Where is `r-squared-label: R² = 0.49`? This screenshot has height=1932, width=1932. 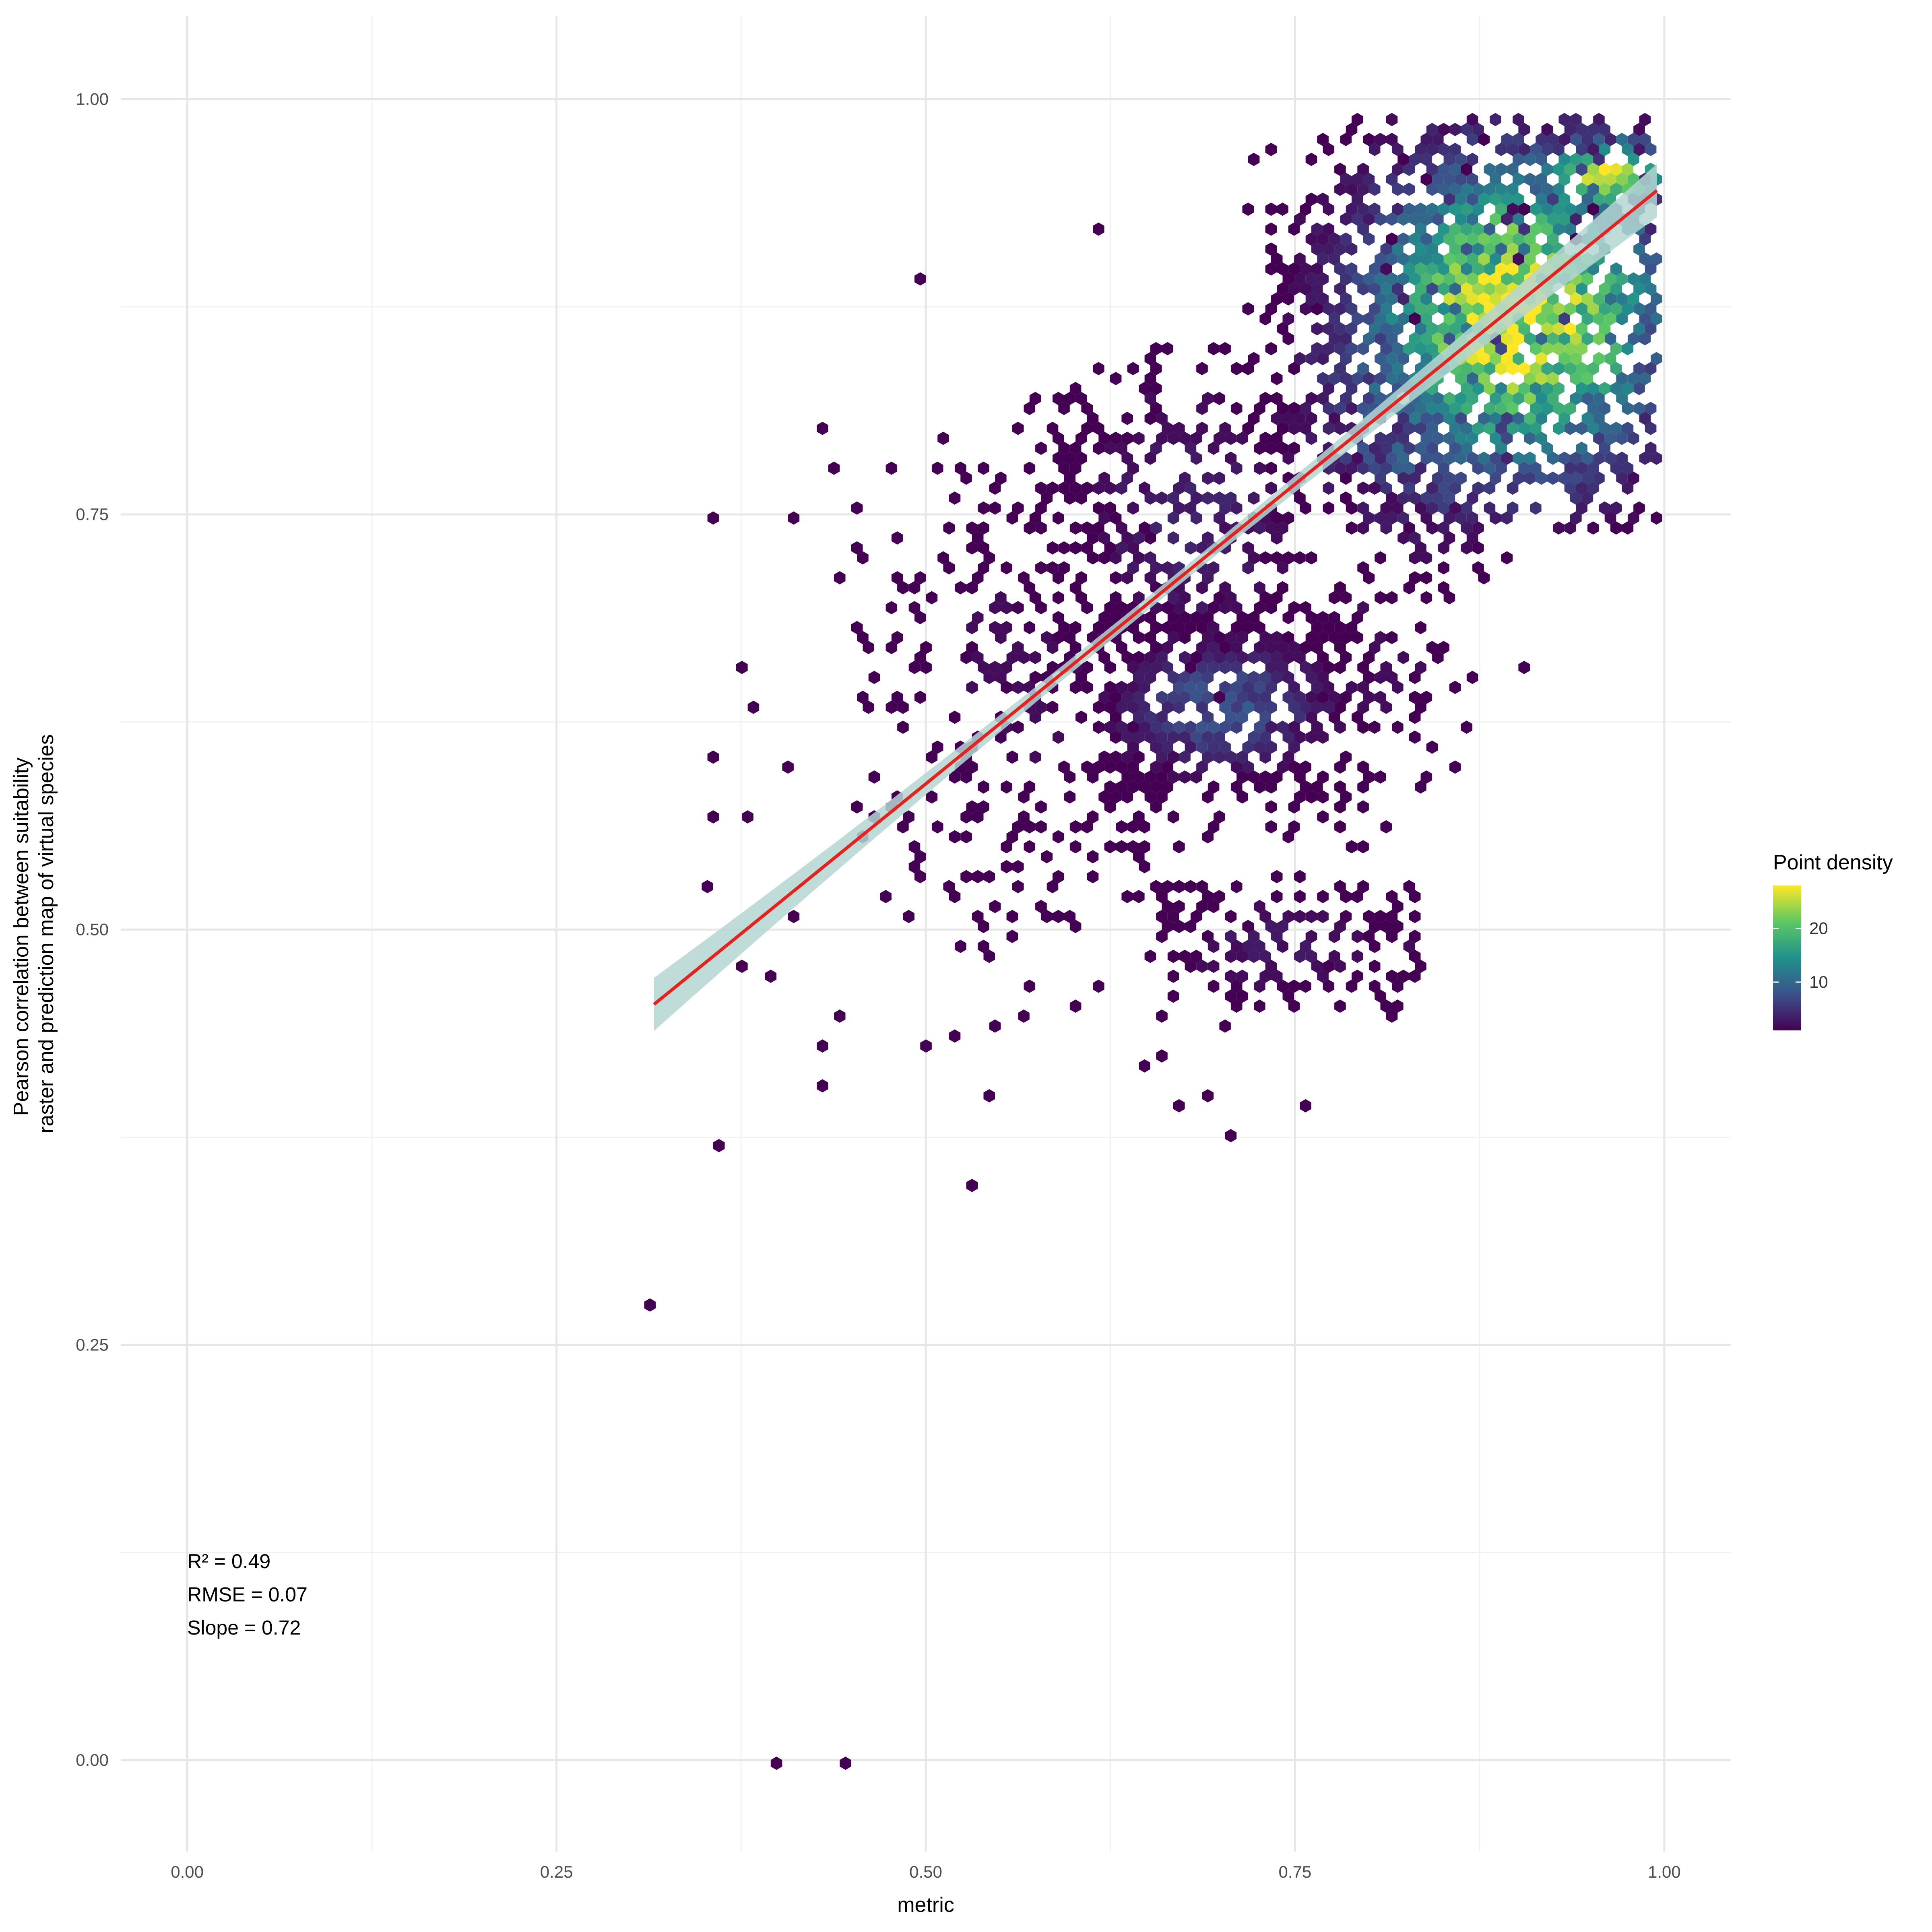
r-squared-label: R² = 0.49 is located at coordinates (228, 1561).